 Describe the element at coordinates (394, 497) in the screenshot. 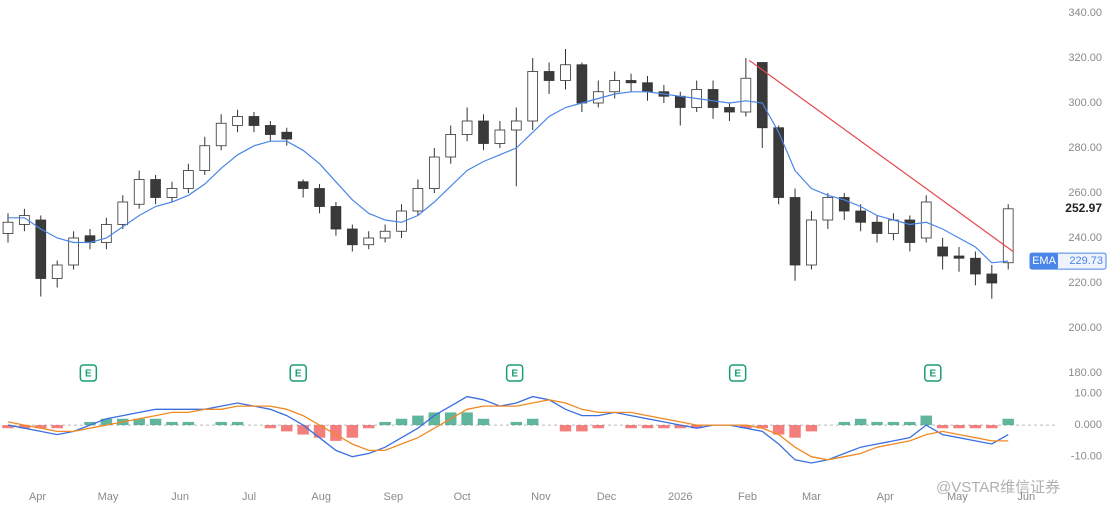

I see `x-tick-label: Sep` at that location.